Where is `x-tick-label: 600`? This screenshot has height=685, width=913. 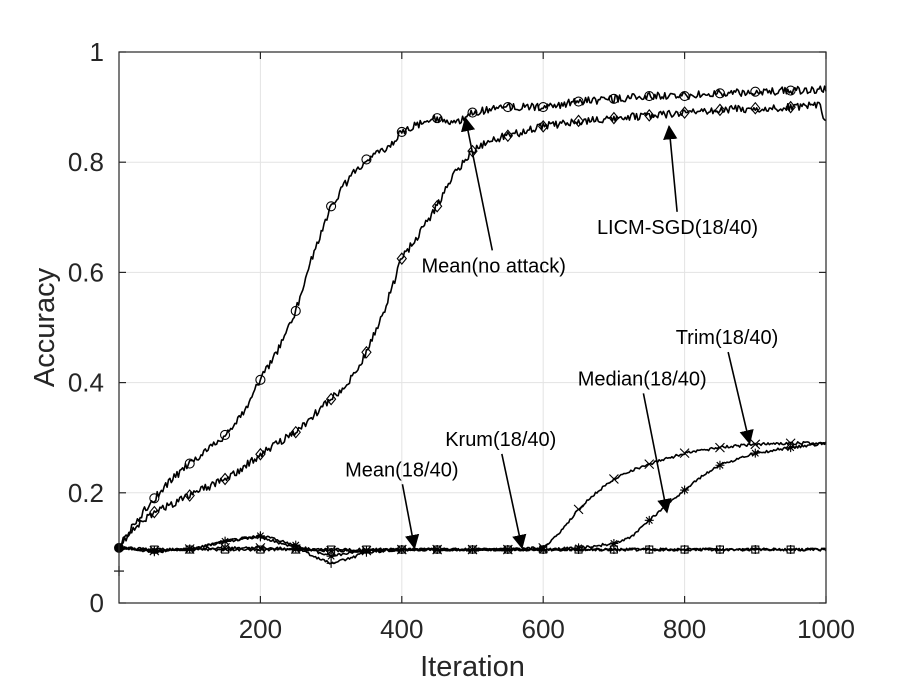 x-tick-label: 600 is located at coordinates (543, 629).